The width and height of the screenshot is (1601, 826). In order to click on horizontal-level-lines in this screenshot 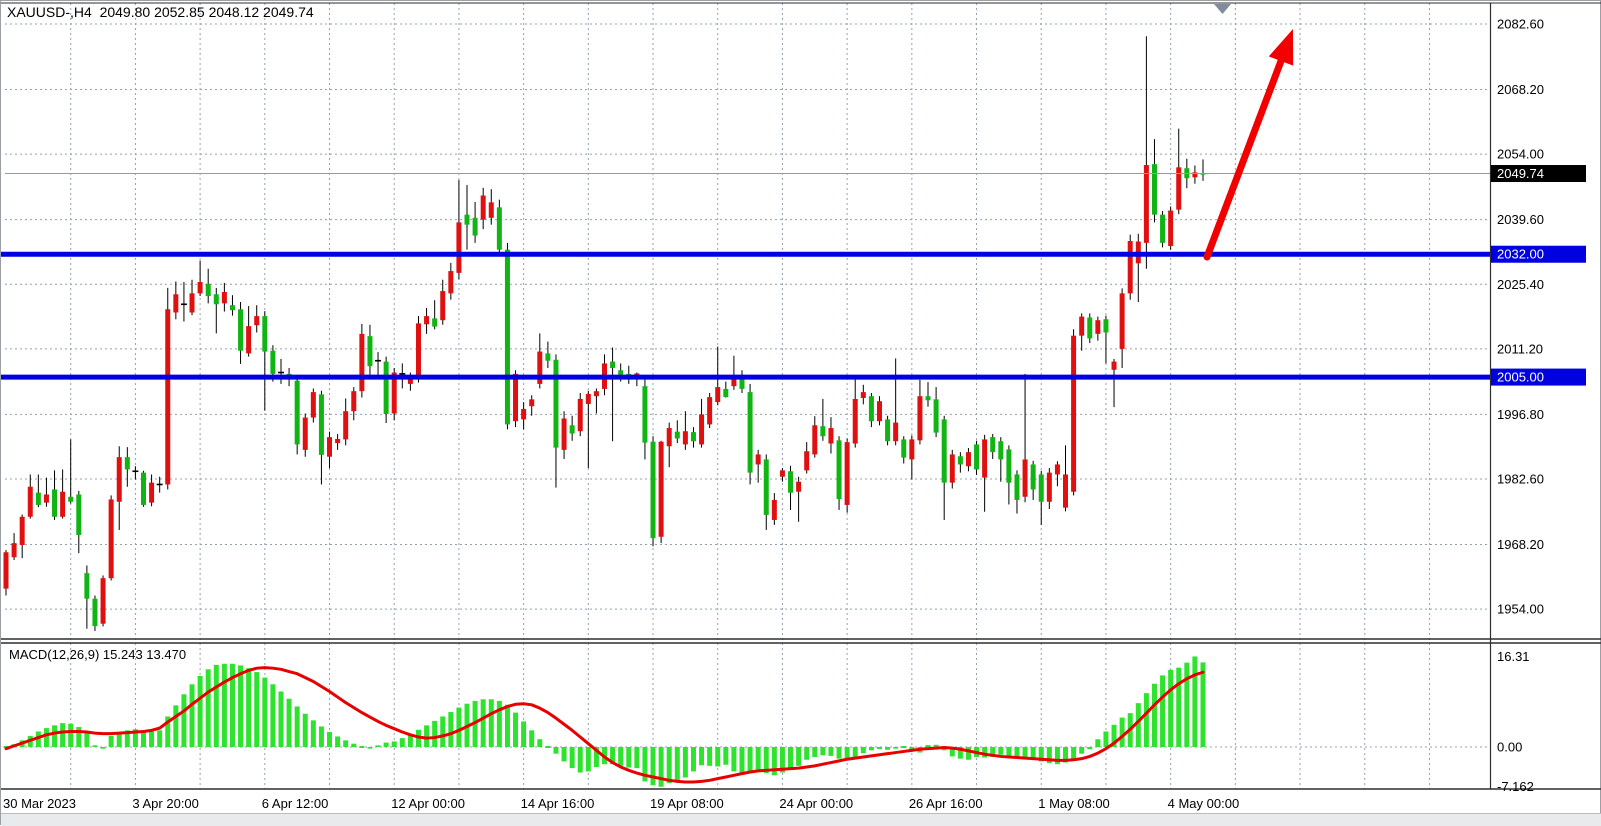, I will do `click(745, 315)`.